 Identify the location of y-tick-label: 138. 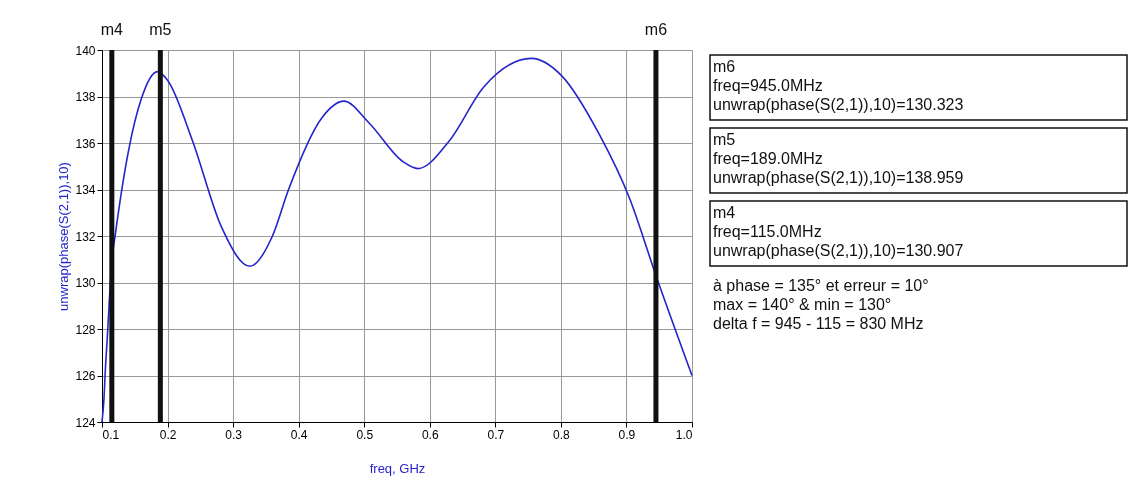
(85, 97).